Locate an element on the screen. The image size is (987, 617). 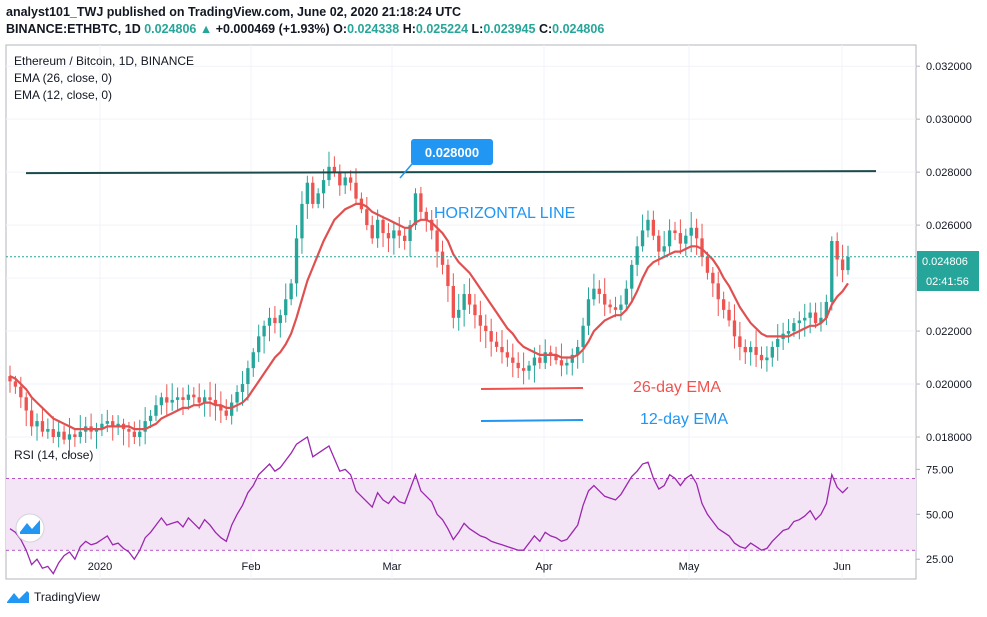
ema12-swatch is located at coordinates (532, 420).